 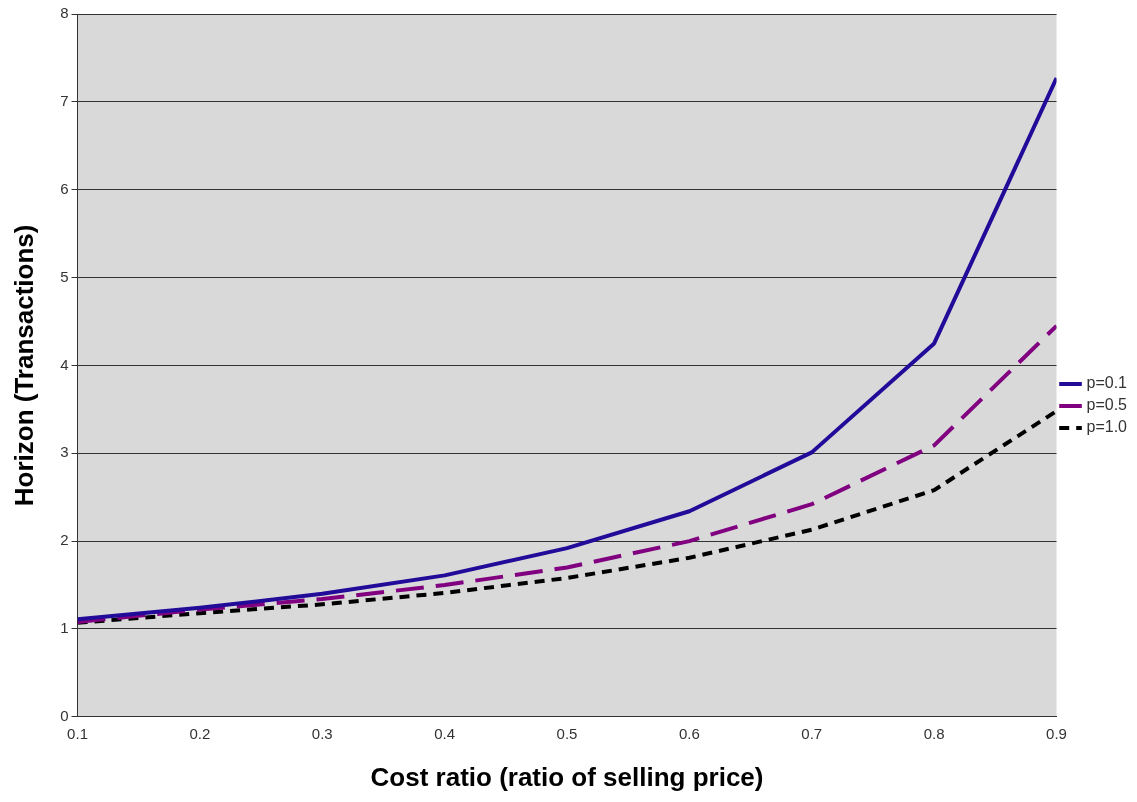 I want to click on x-tick-label: 0.6, so click(x=689, y=733).